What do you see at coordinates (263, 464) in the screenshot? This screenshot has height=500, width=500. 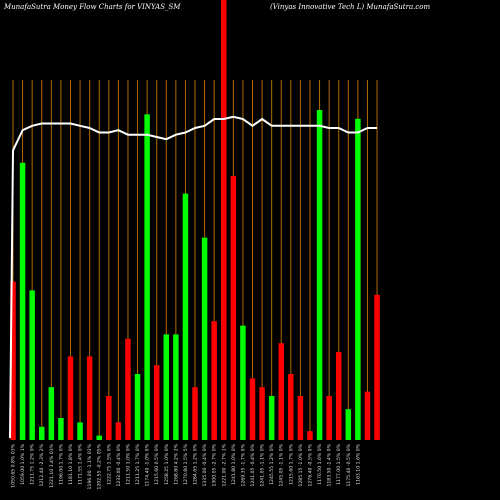 I see `x-tick-label: 1241.05 -1.1% 0%` at bounding box center [263, 464].